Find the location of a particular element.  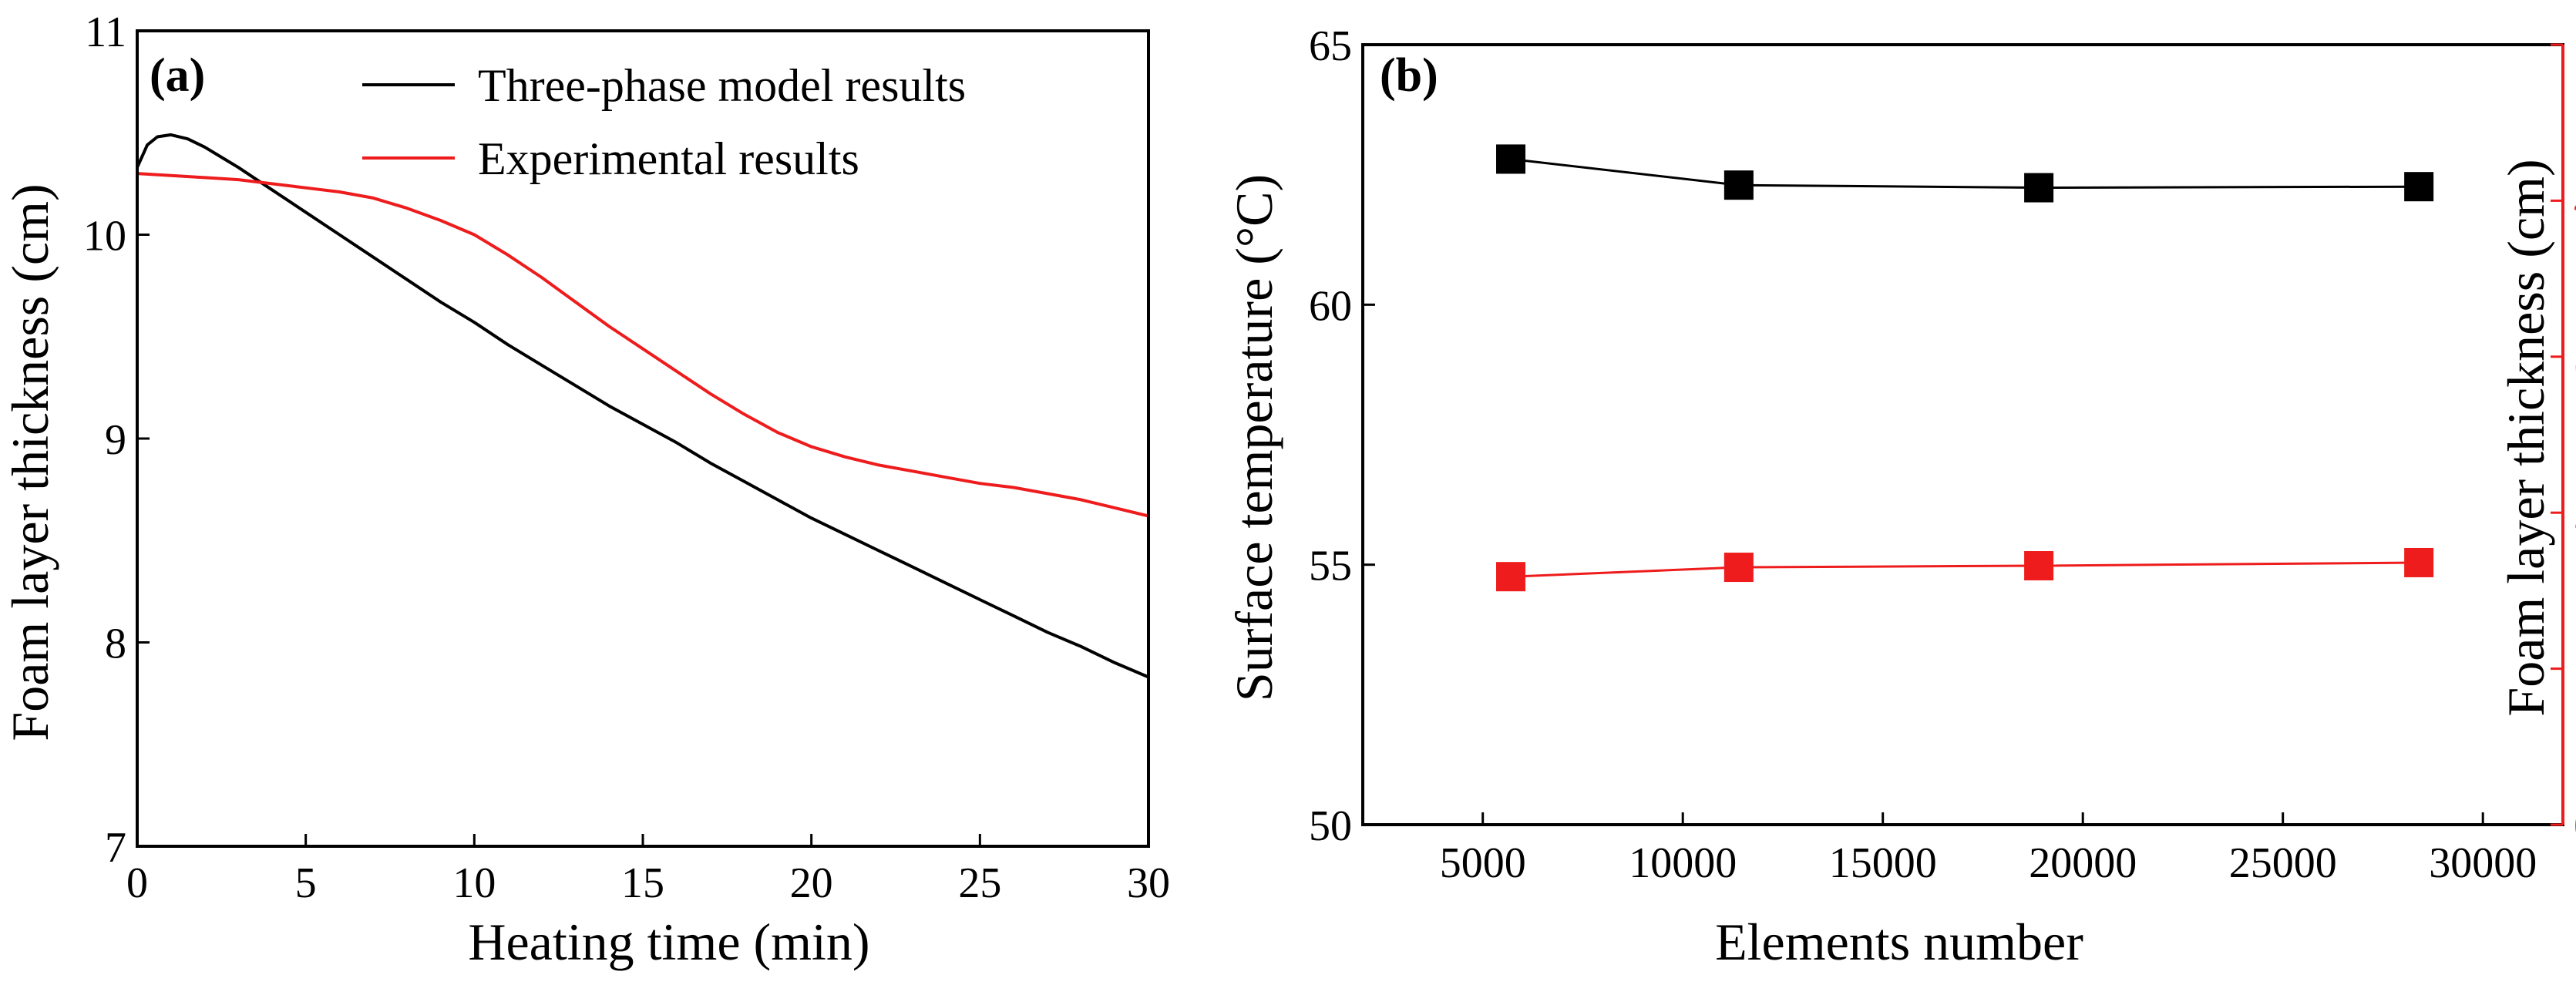

series-line-experimental is located at coordinates (642, 345).